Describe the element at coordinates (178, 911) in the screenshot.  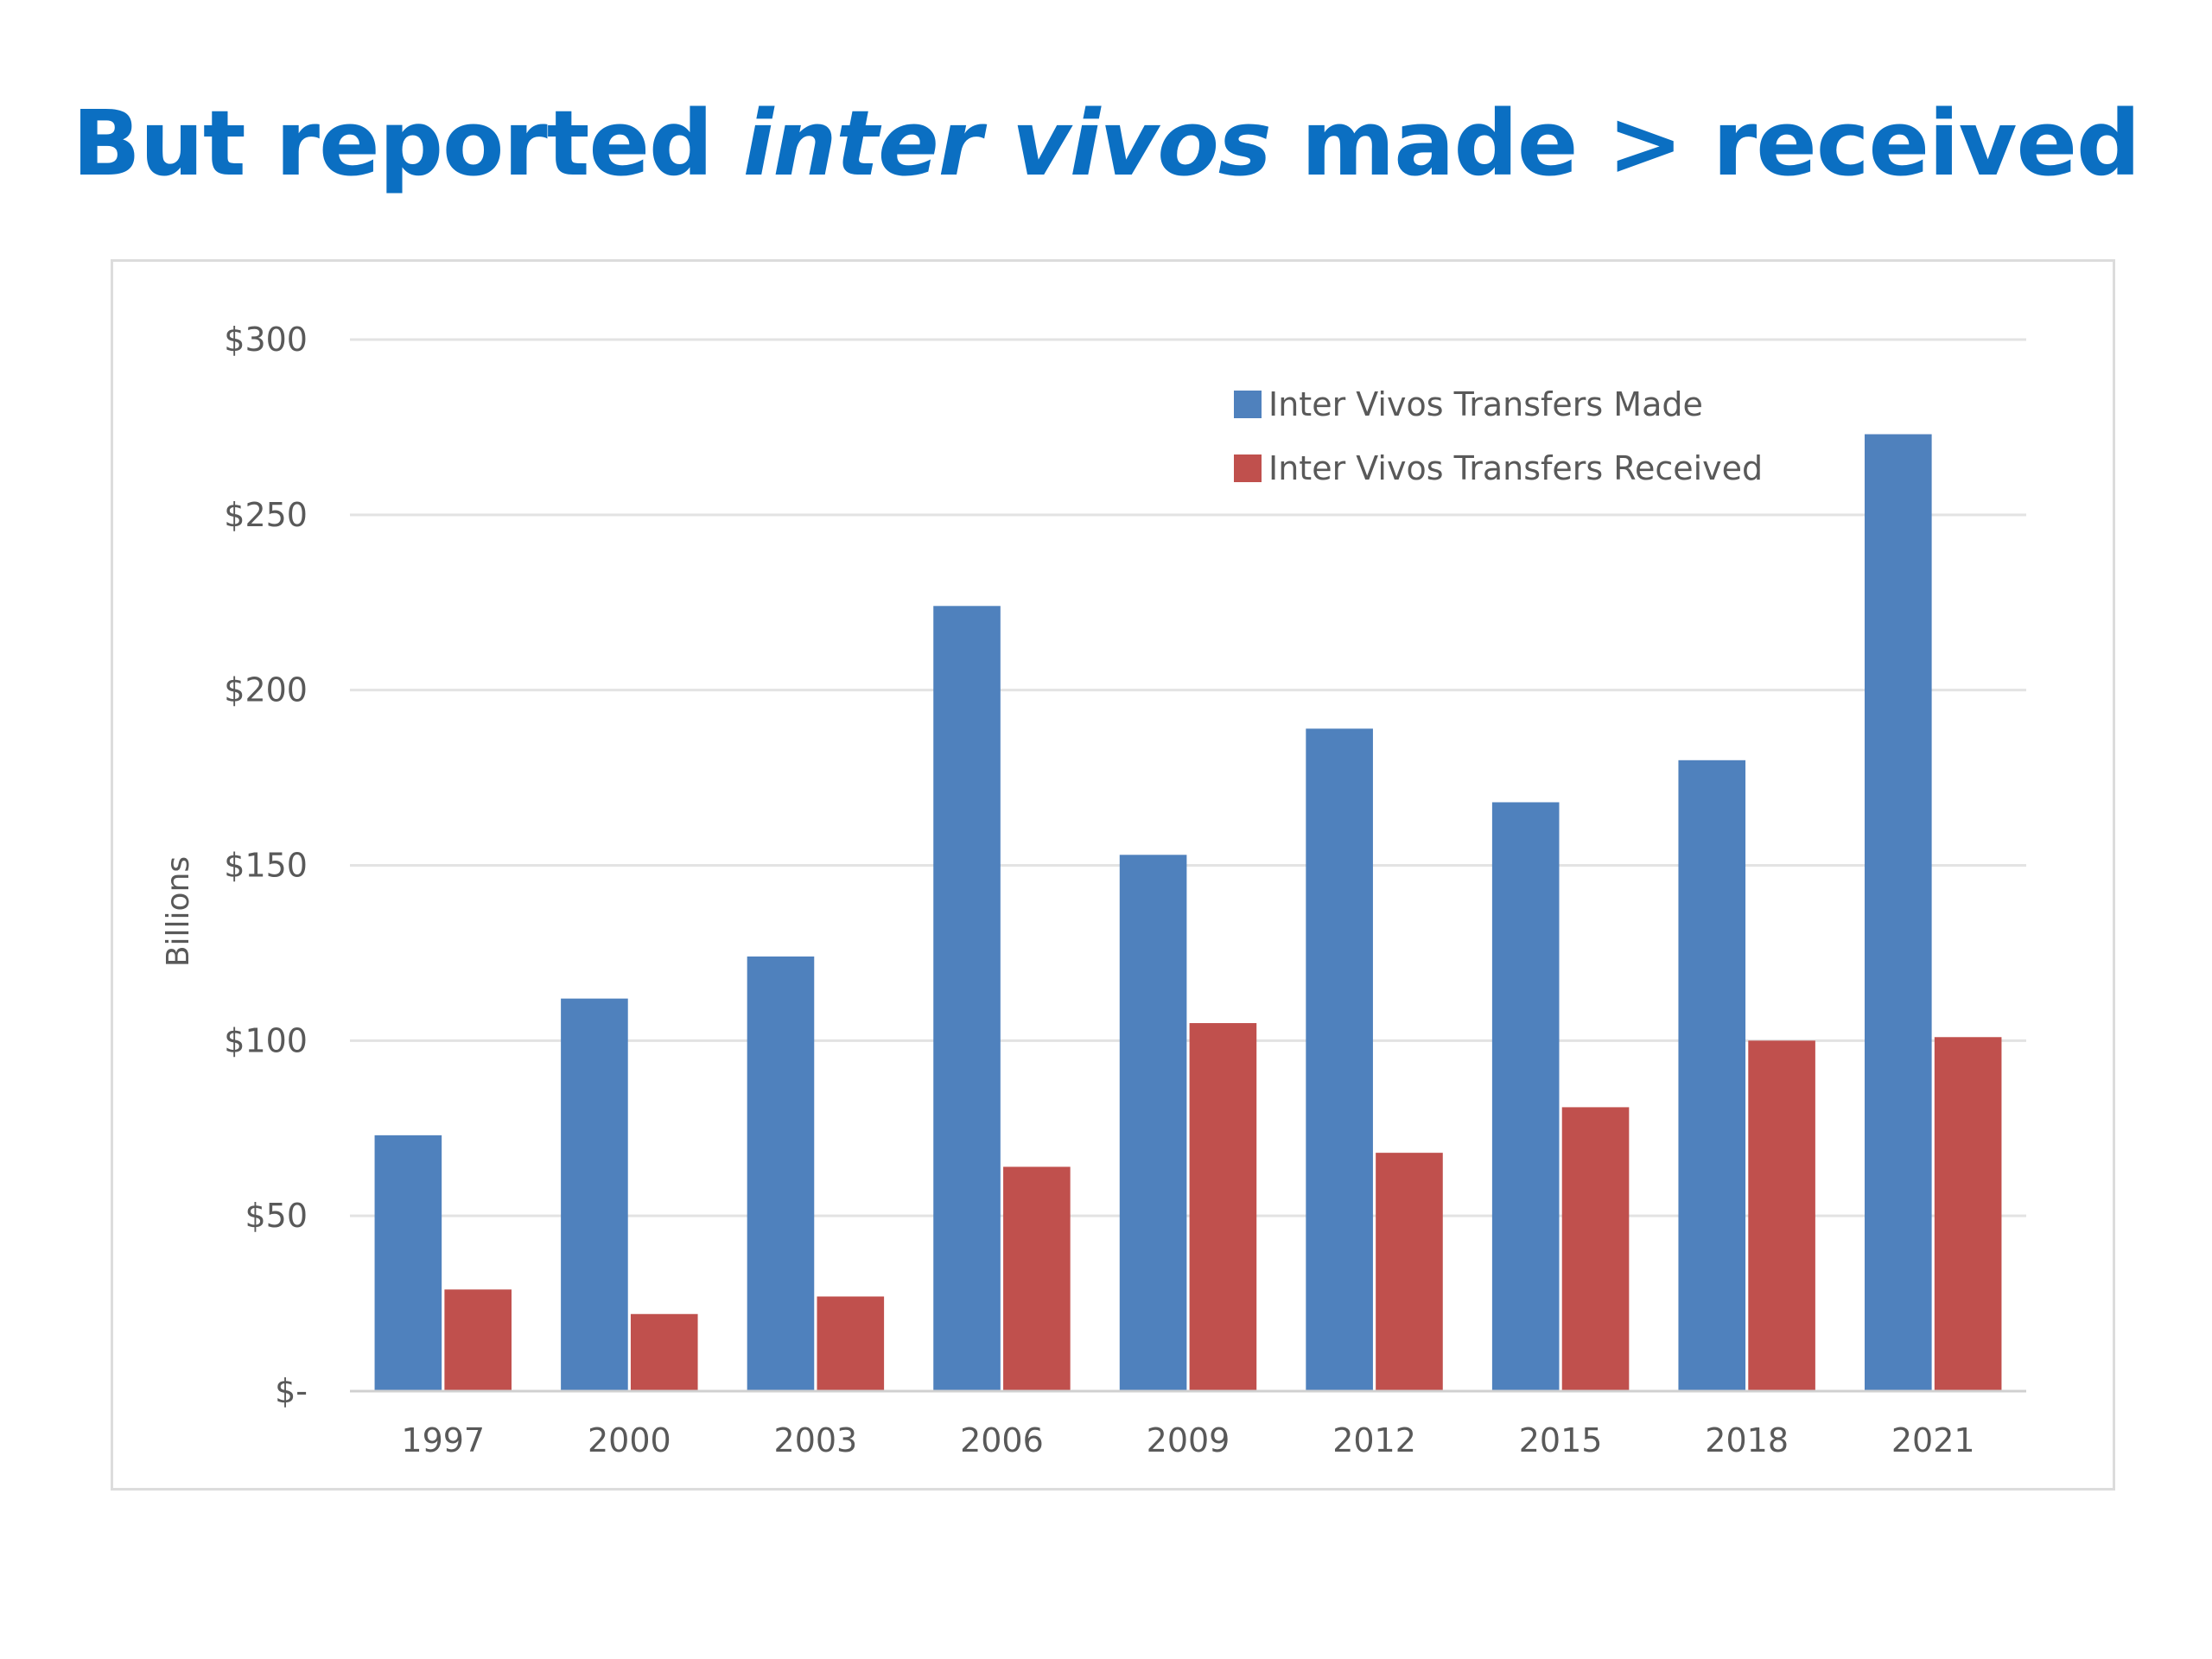
I see `y-axis-title: Billions` at that location.